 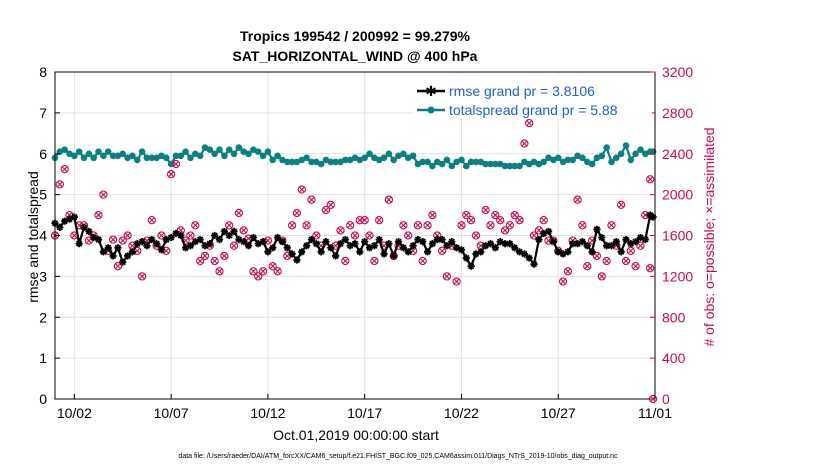 What do you see at coordinates (49, 235) in the screenshot?
I see `y-axis-ticks: 0 1 2 3 4 5 6 7 8` at bounding box center [49, 235].